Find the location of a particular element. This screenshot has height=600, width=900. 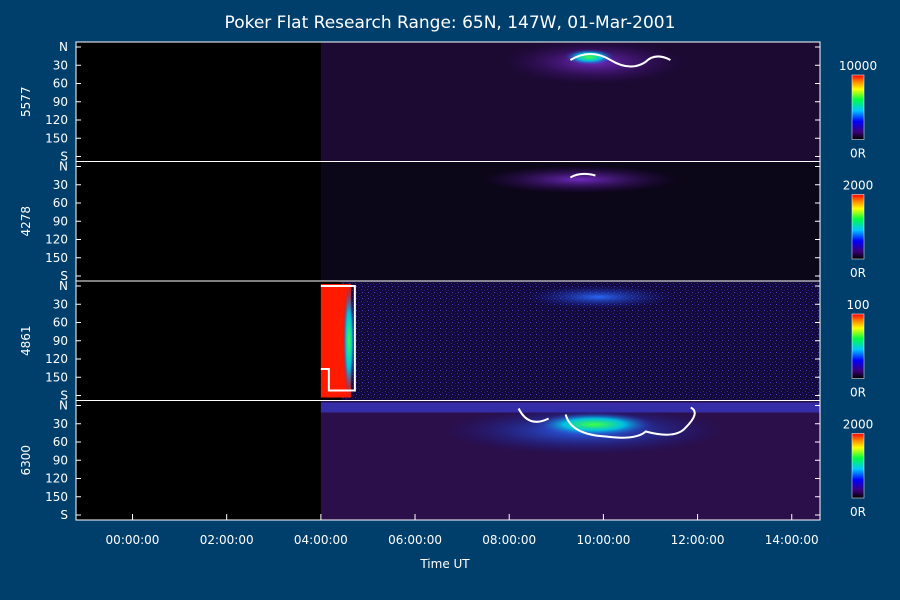

panel-label: 4278 is located at coordinates (26, 221).